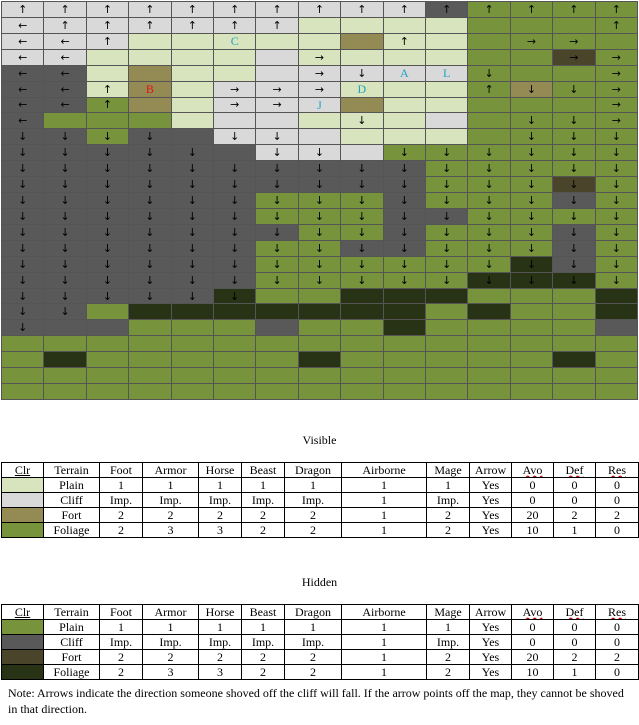 The image size is (639, 725). What do you see at coordinates (617, 470) in the screenshot?
I see `column-header: Res` at bounding box center [617, 470].